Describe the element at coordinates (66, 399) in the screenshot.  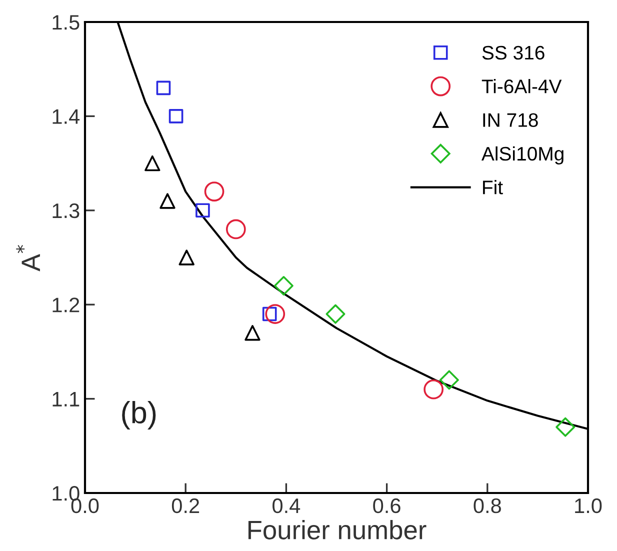
I see `y-tick-label: 1.1` at that location.